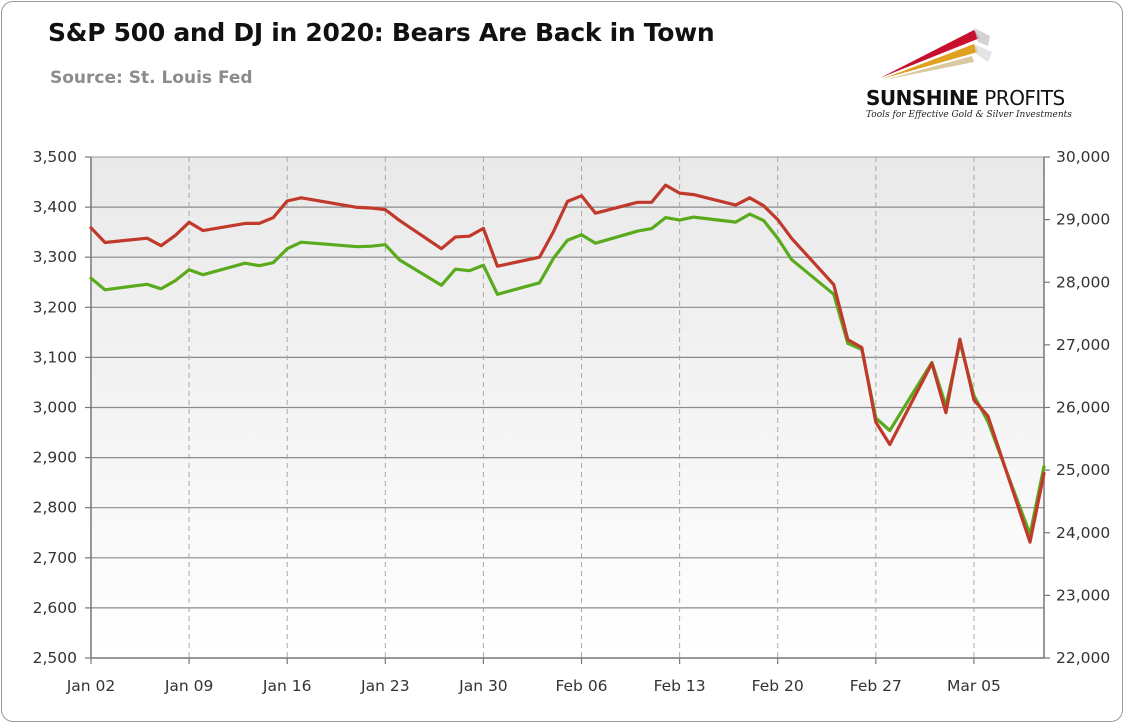 This screenshot has height=726, width=1127. What do you see at coordinates (876, 686) in the screenshot?
I see `x-tick-label: Feb 27` at bounding box center [876, 686].